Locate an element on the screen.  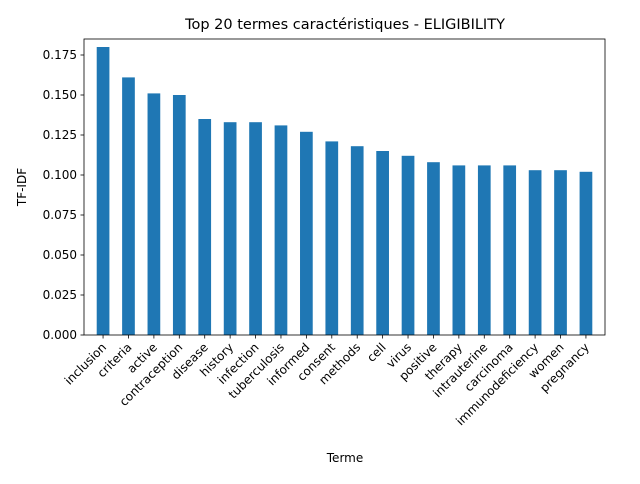
bar-inclusion is located at coordinates (103, 191).